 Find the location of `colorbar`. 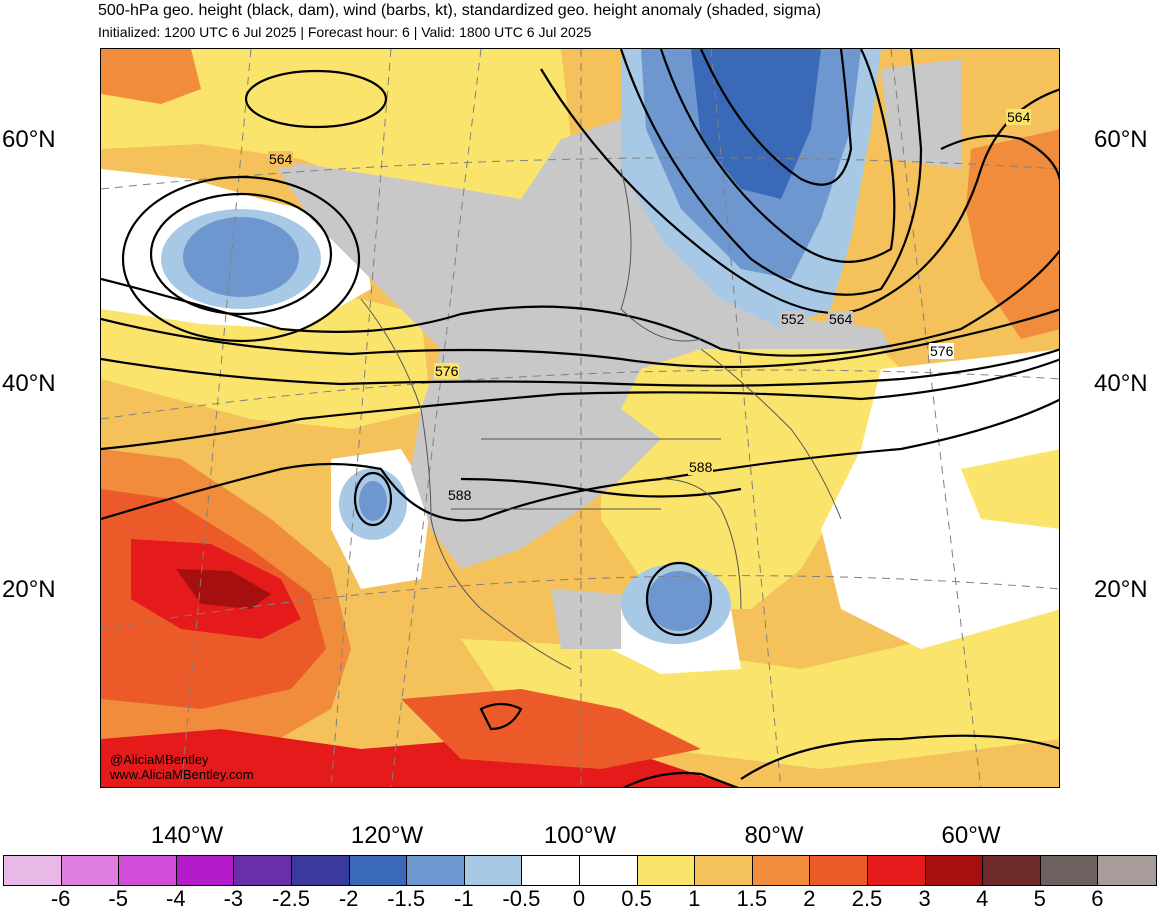

colorbar is located at coordinates (580, 870).